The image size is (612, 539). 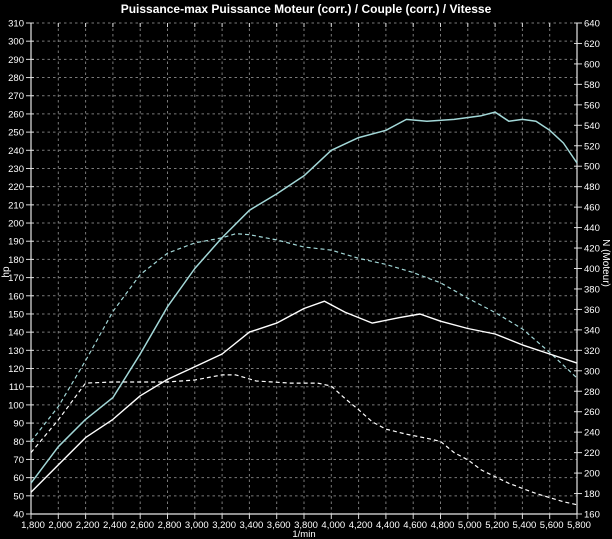 What do you see at coordinates (592, 330) in the screenshot?
I see `right-tick-label: 340` at bounding box center [592, 330].